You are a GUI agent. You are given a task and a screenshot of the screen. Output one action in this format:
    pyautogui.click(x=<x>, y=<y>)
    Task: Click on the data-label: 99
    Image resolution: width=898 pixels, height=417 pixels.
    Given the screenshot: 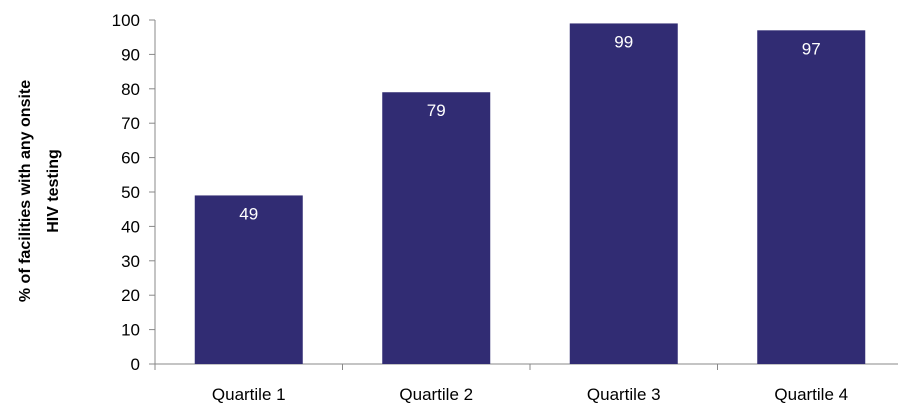 What is the action you would take?
    pyautogui.click(x=623, y=41)
    